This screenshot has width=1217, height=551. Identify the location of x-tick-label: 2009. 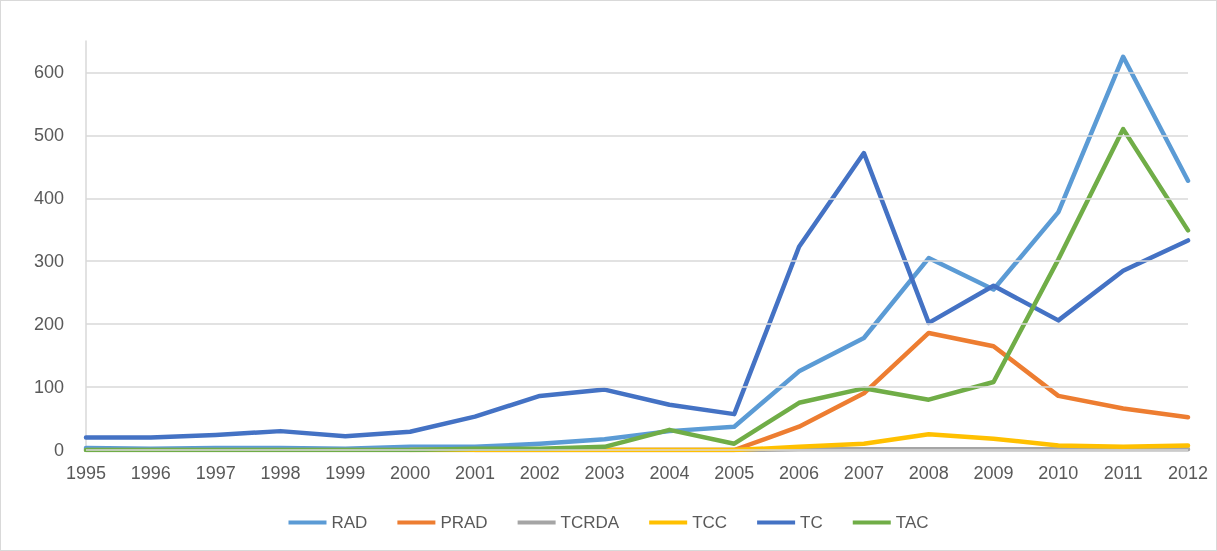
(993, 473).